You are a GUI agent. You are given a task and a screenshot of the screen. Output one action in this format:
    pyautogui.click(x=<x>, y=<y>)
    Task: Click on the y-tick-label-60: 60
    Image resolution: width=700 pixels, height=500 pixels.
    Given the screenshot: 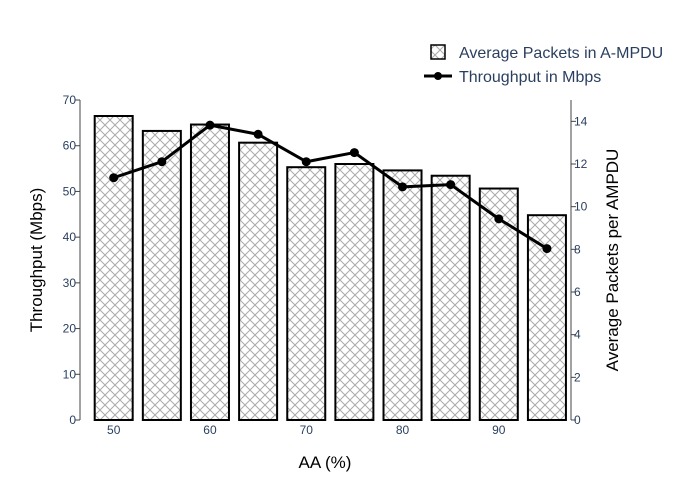 What is the action you would take?
    pyautogui.click(x=70, y=146)
    